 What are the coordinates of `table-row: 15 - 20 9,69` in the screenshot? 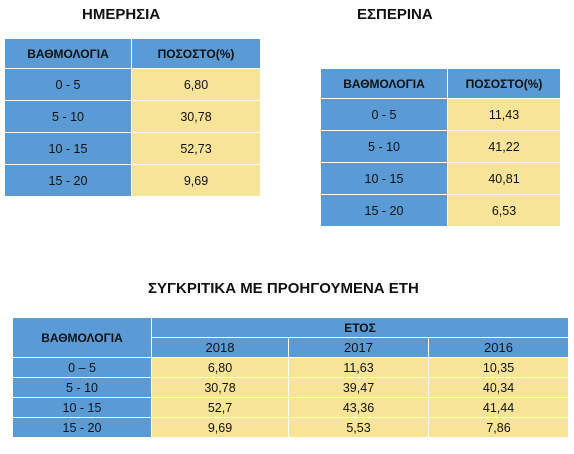 It's located at (132, 180).